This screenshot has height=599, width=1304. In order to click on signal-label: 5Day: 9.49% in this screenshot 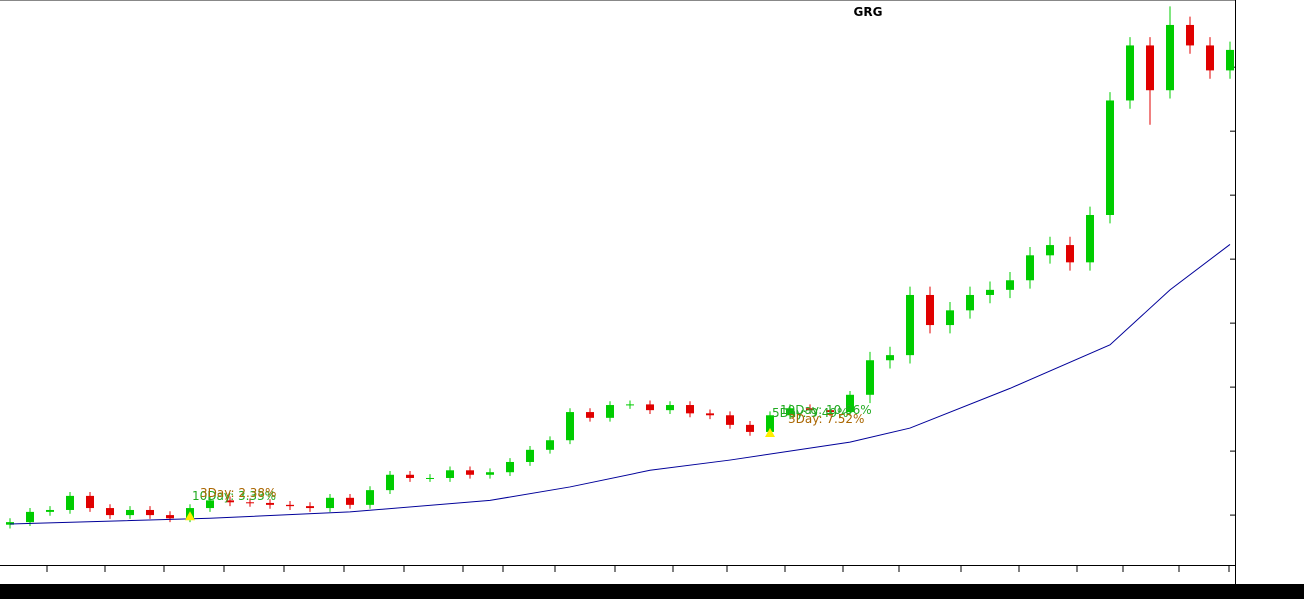, I will do `click(810, 413)`.